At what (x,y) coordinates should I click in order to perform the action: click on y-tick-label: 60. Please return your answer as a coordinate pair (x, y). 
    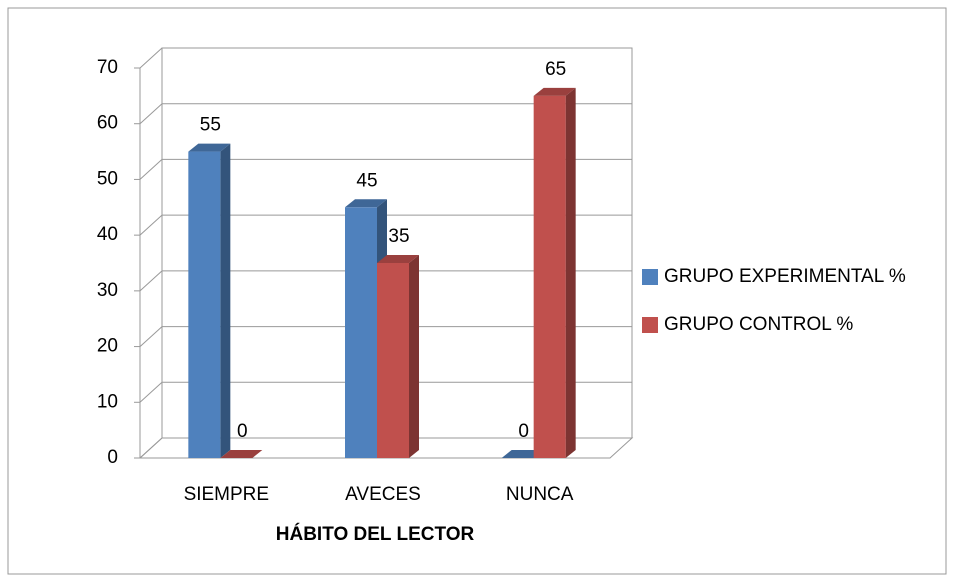
    Looking at the image, I should click on (107, 123).